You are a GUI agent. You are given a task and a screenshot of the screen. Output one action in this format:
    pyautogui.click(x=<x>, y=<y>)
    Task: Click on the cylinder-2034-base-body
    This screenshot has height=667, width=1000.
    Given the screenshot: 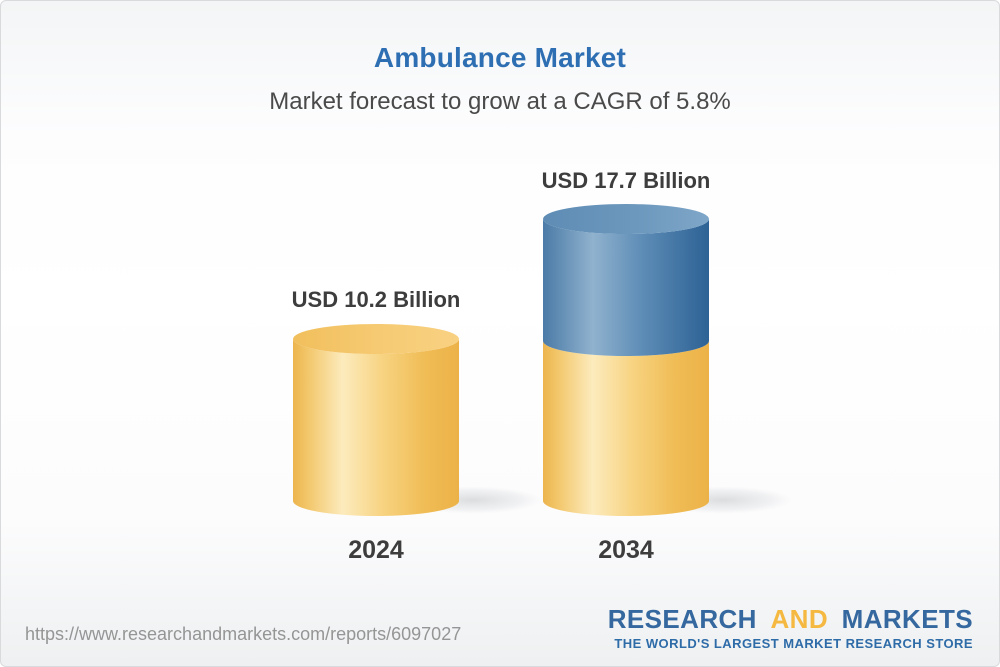 What is the action you would take?
    pyautogui.click(x=626, y=428)
    